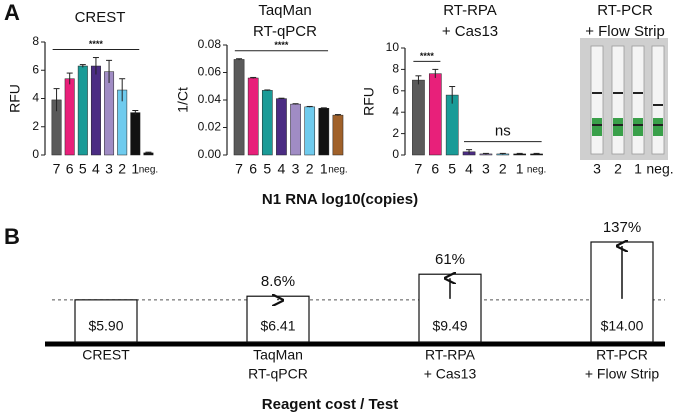  I want to click on chart-title: CREST, so click(100, 17).